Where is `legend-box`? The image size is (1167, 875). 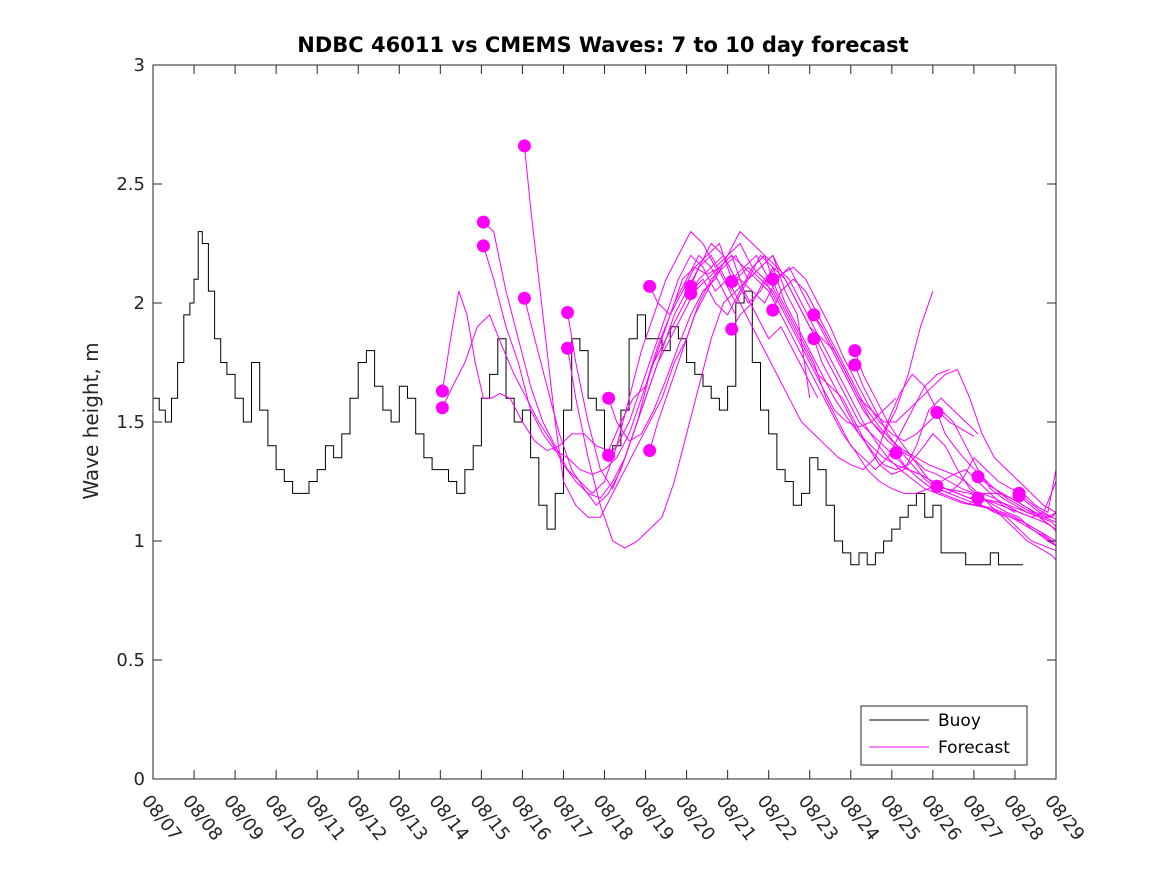
legend-box is located at coordinates (944, 735).